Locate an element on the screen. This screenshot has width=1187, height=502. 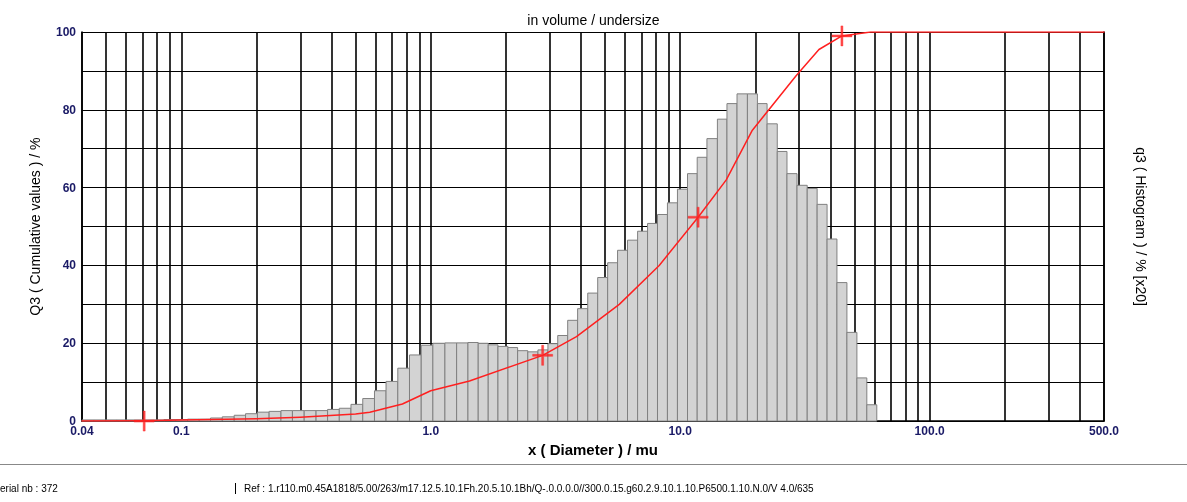
text: erial nb : 372 is located at coordinates (29, 488).